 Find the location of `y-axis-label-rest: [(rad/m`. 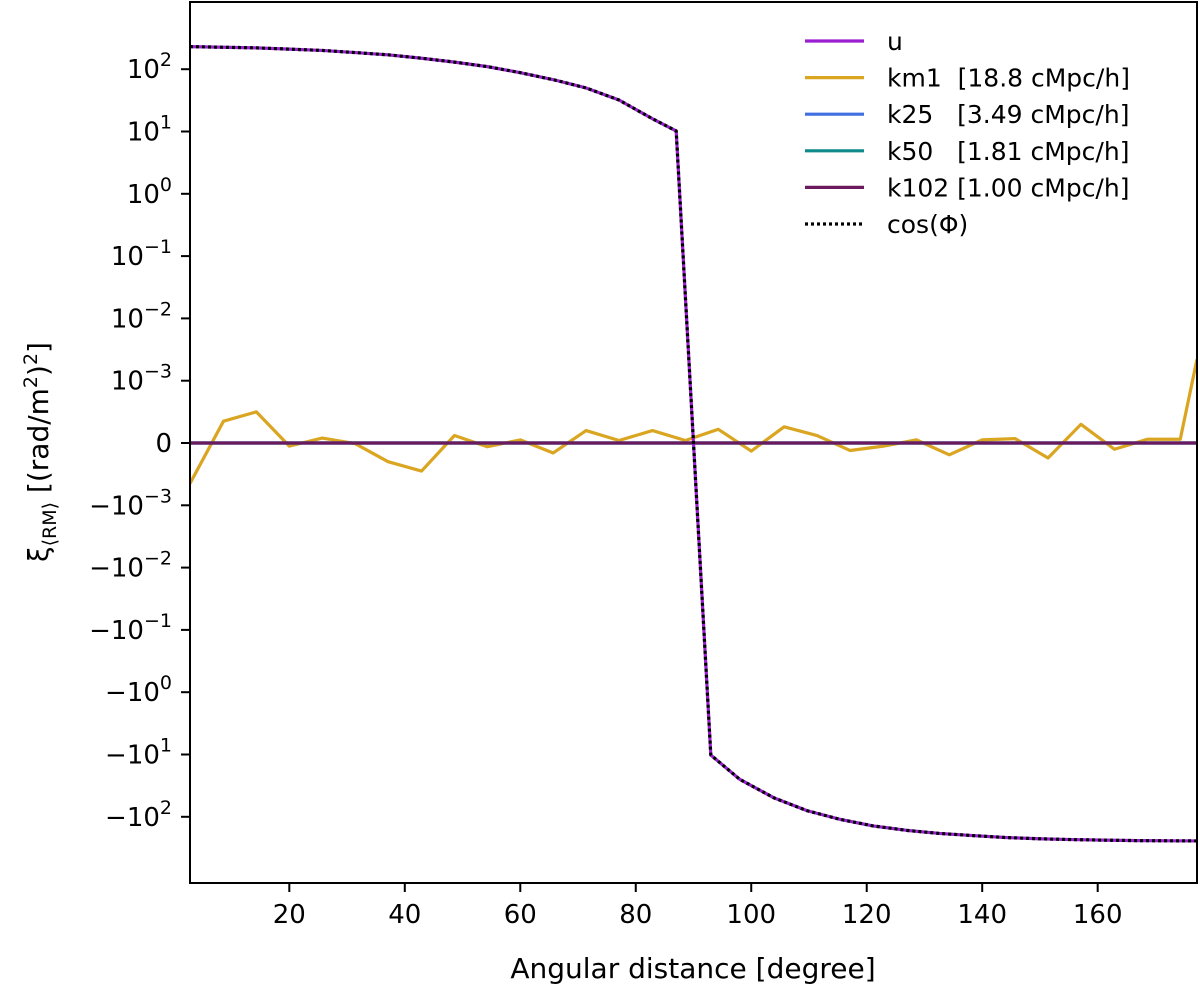

y-axis-label-rest: [(rad/m is located at coordinates (38, 445).